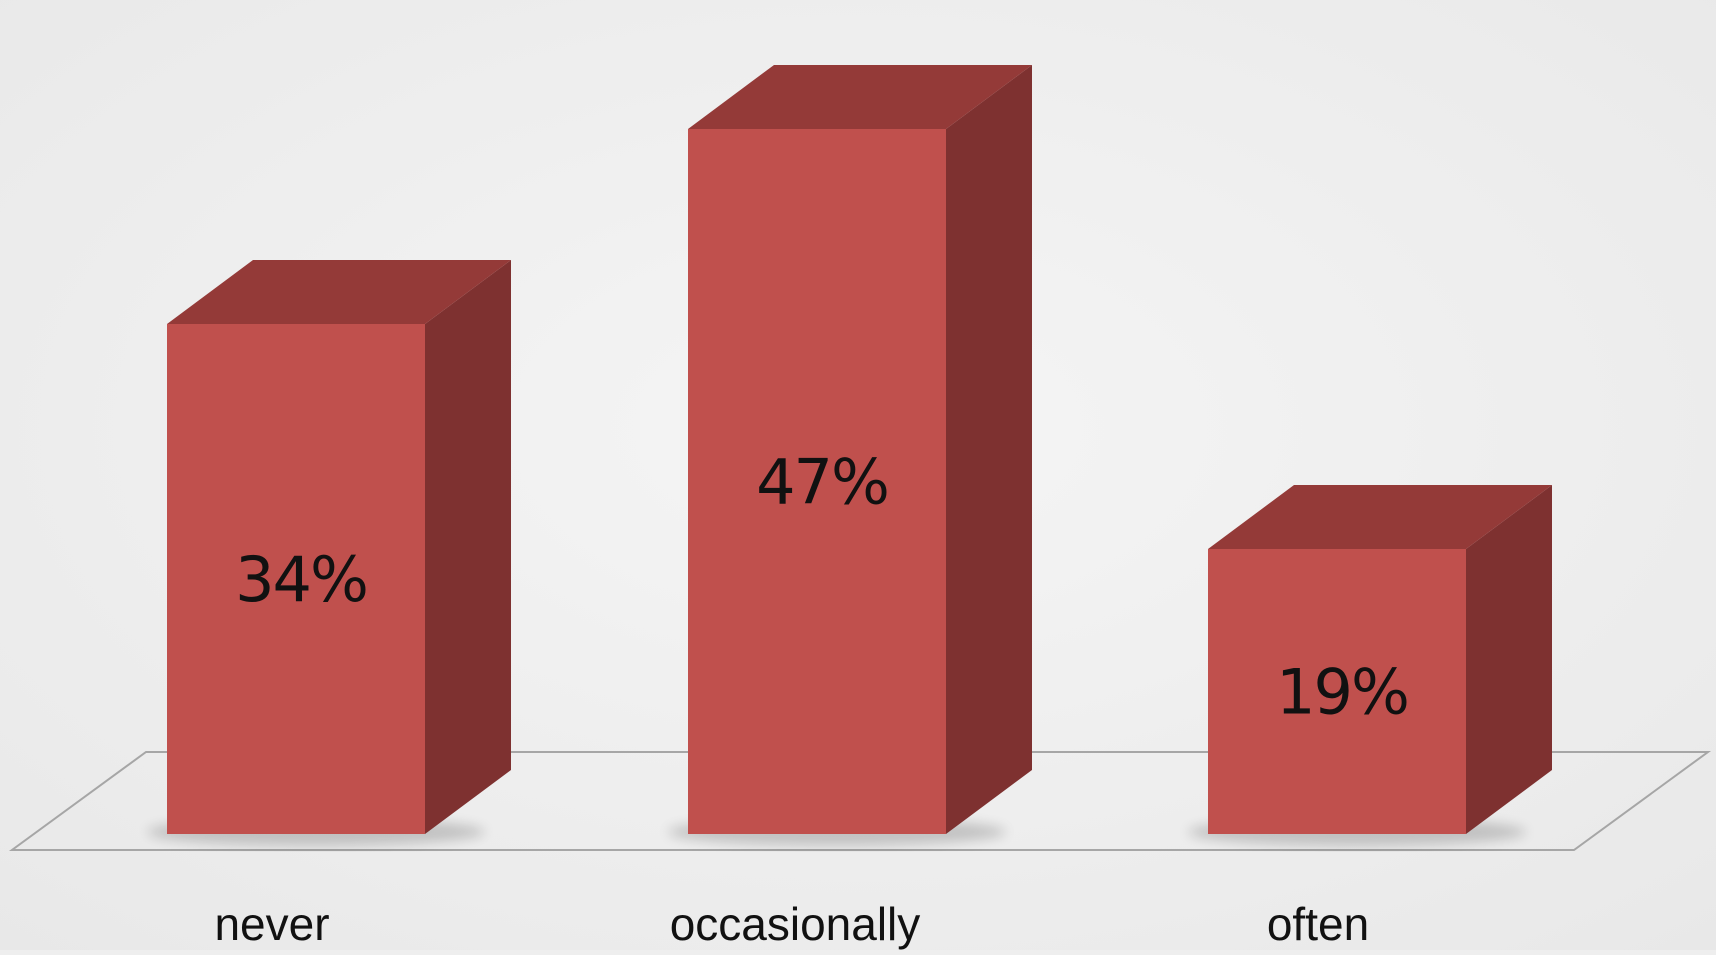 Image resolution: width=1716 pixels, height=955 pixels. I want to click on x-tick-label: often, so click(1318, 924).